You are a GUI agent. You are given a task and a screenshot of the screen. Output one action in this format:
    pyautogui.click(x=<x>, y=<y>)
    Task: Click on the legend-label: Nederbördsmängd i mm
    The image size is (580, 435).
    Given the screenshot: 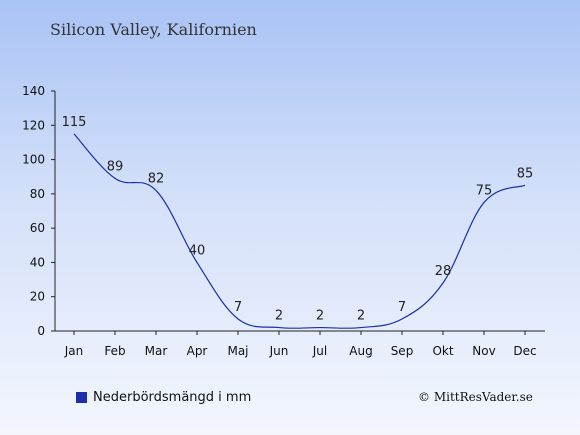 What is the action you would take?
    pyautogui.click(x=172, y=397)
    